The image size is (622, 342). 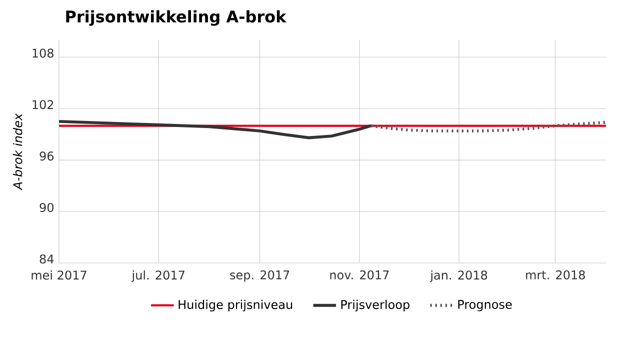 What do you see at coordinates (359, 275) in the screenshot?
I see `x-tick-label: nov. 2017` at bounding box center [359, 275].